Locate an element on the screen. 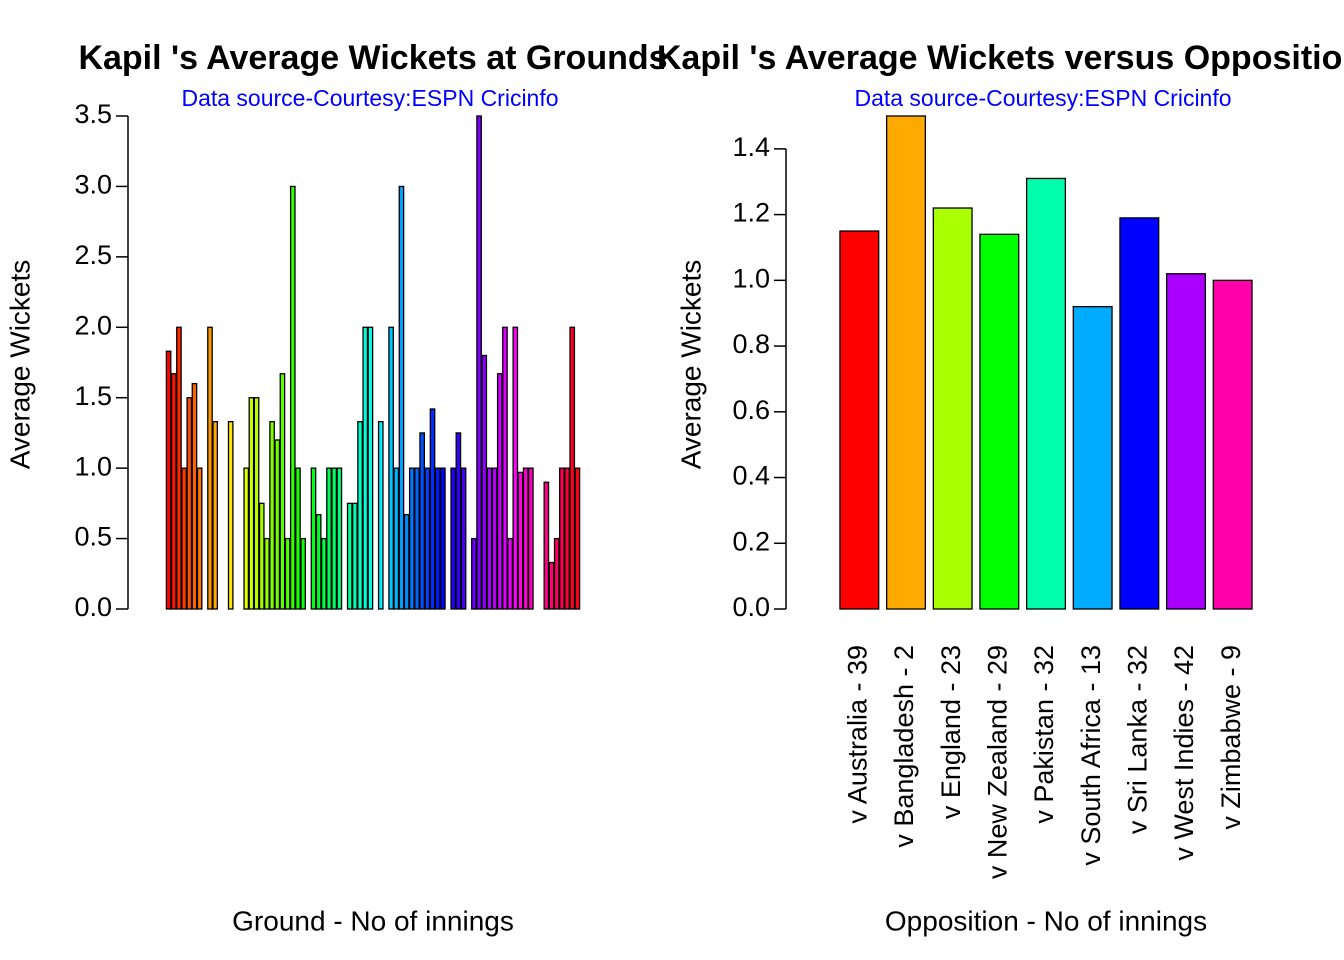  y-tick-label: 0.2 is located at coordinates (751, 541).